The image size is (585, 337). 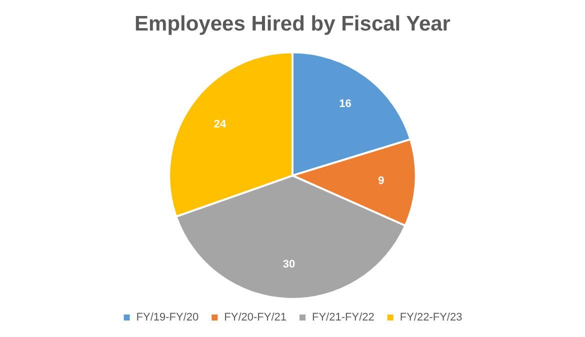 What do you see at coordinates (292, 24) in the screenshot?
I see `chart-title: Employees Hired by Fiscal Year` at bounding box center [292, 24].